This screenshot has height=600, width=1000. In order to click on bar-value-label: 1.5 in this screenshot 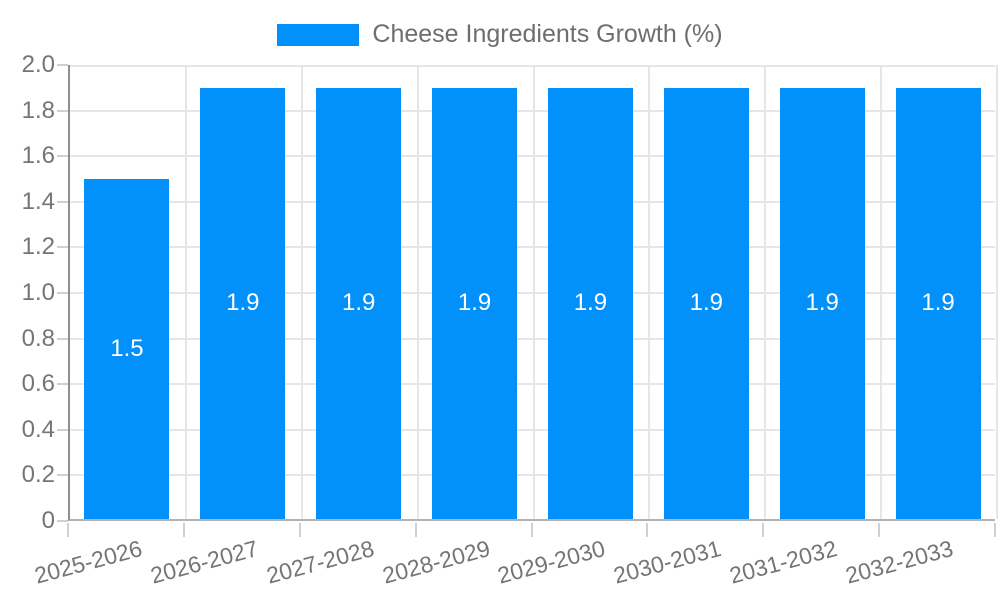, I will do `click(127, 348)`.